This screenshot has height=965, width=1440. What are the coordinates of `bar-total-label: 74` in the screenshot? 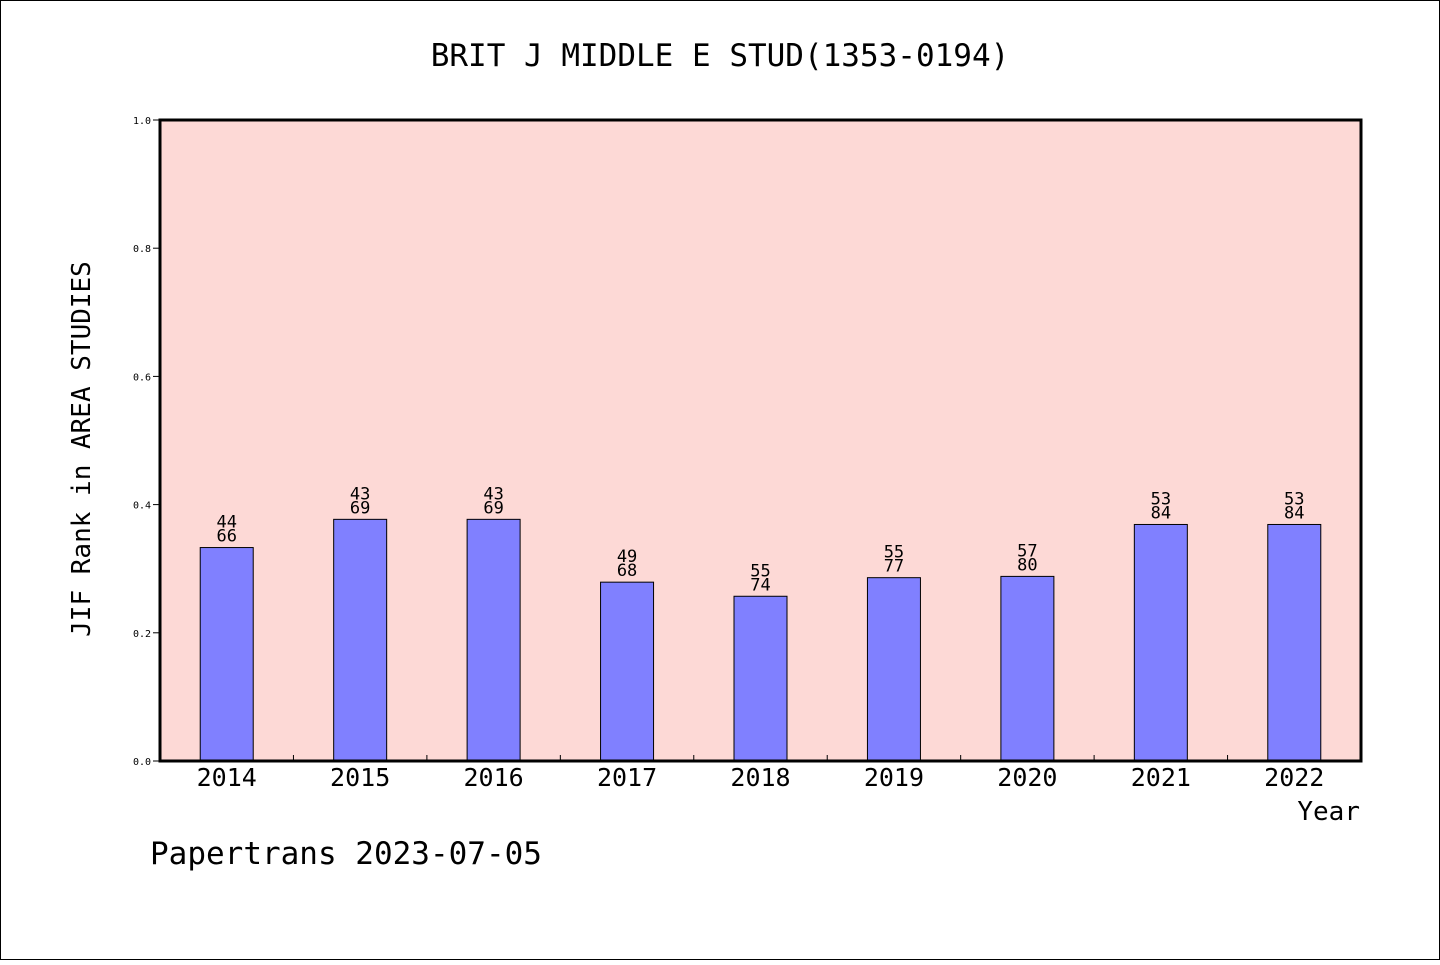 It's located at (760, 585).